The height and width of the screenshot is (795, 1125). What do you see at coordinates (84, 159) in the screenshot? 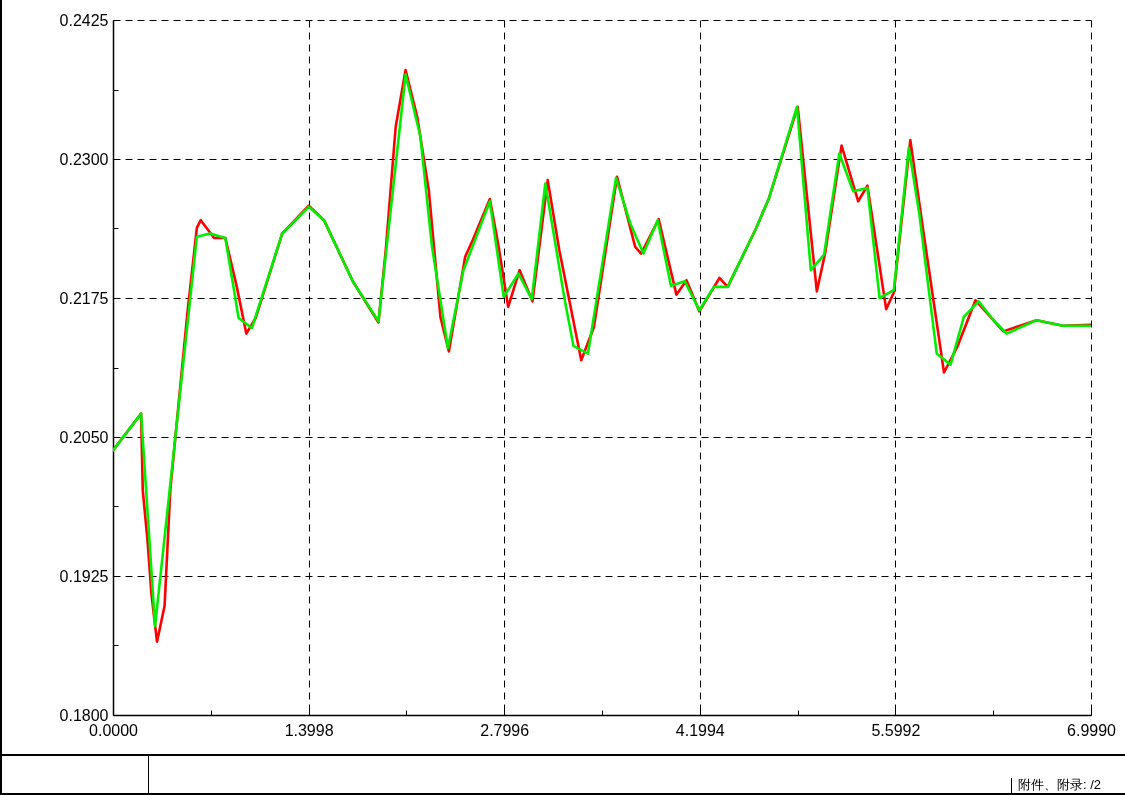
I see `y-tick-label: 0.2300` at bounding box center [84, 159].